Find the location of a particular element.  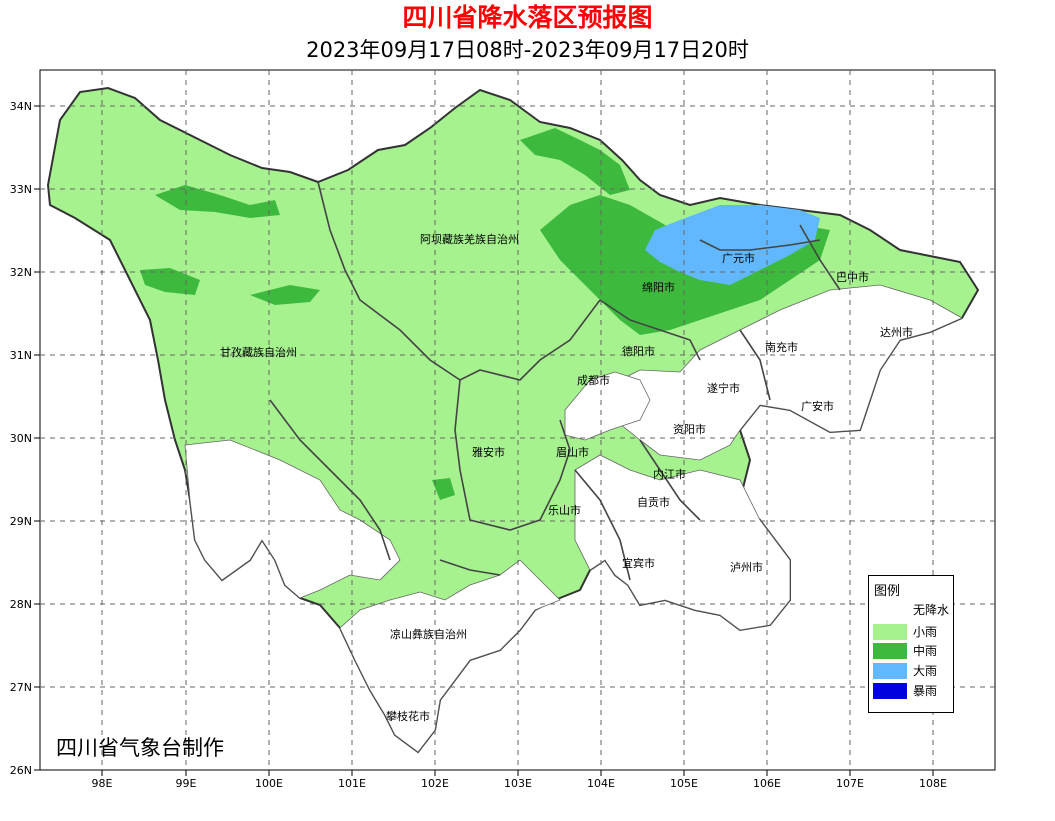

lat-tick-label: 26N is located at coordinates (21, 770).